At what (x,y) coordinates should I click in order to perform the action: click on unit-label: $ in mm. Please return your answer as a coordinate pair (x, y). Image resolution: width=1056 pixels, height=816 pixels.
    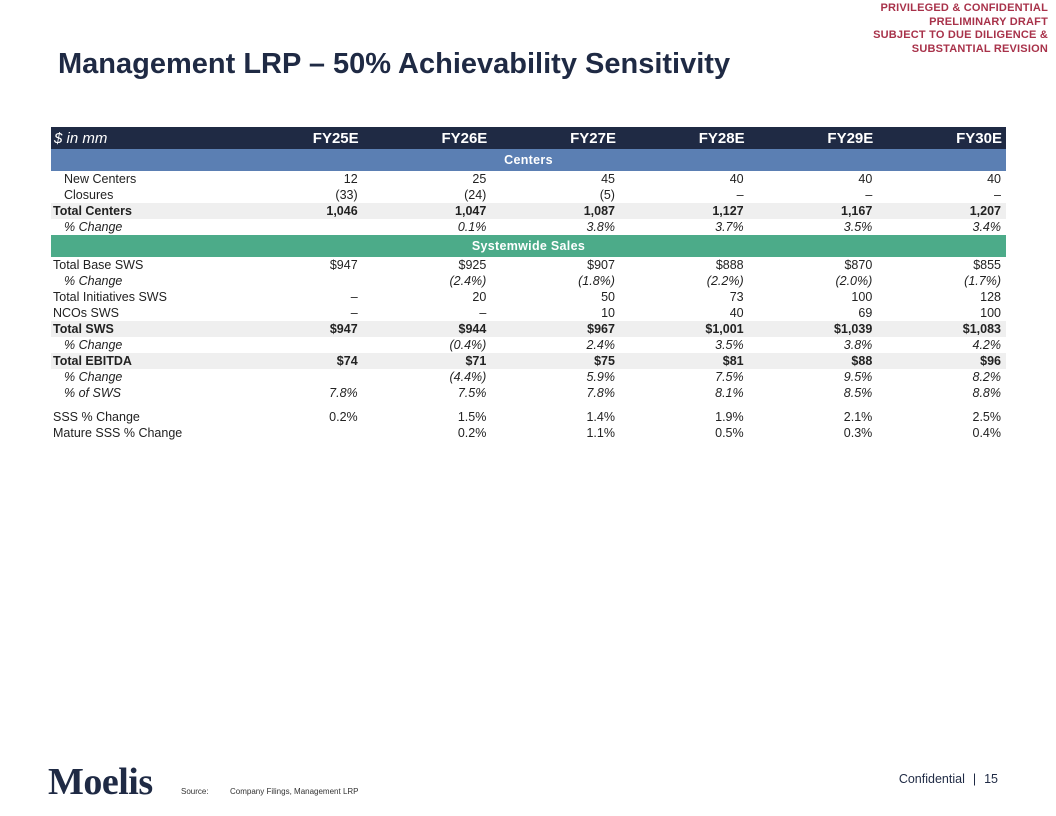
    Looking at the image, I should click on (142, 138).